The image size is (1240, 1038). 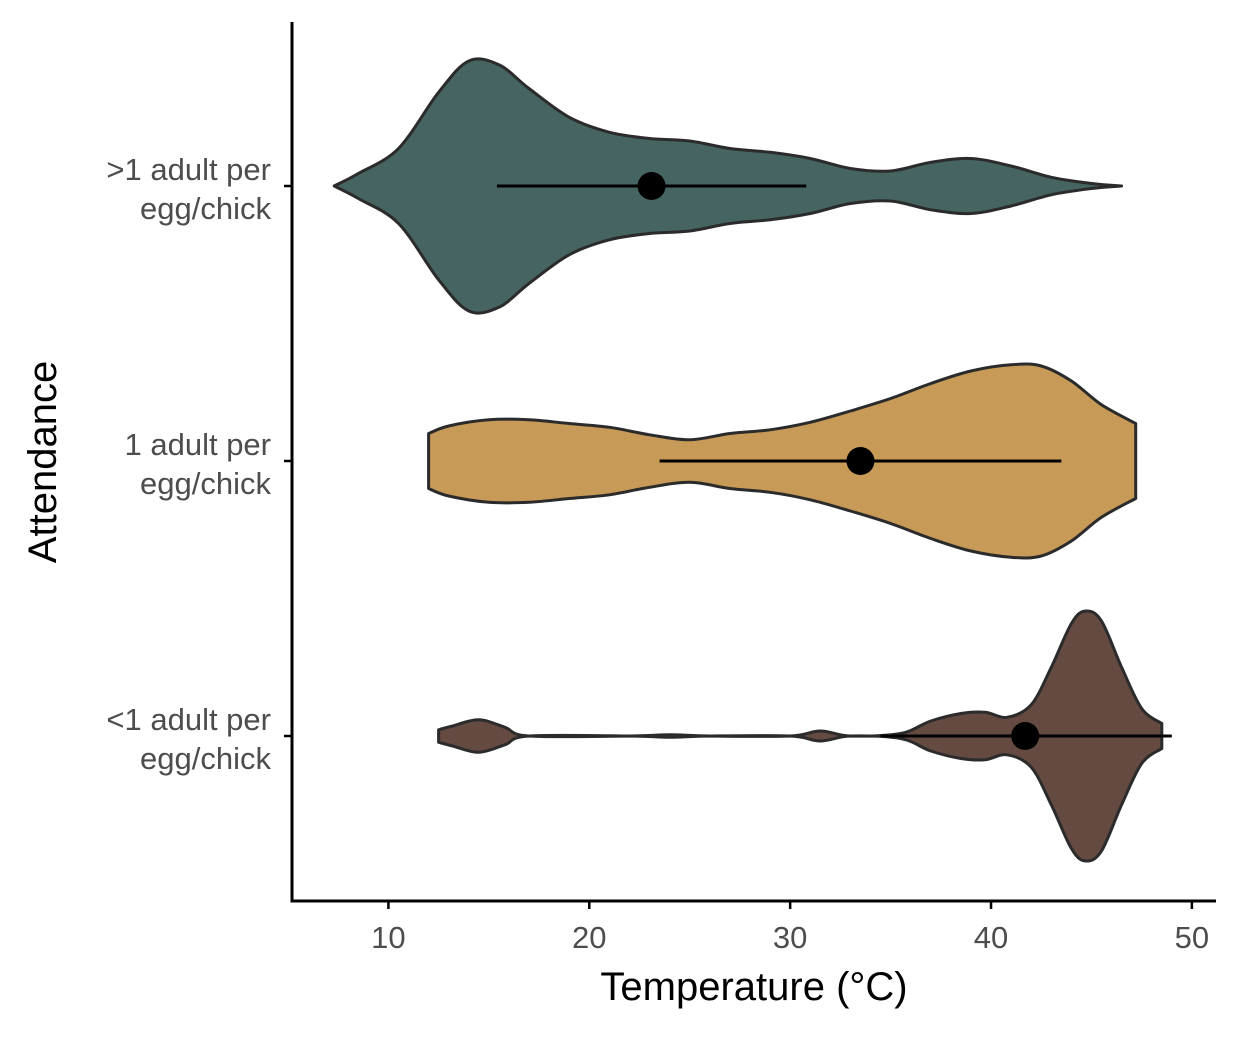 What do you see at coordinates (188, 719) in the screenshot?
I see `y-tick-label: <1 adult per` at bounding box center [188, 719].